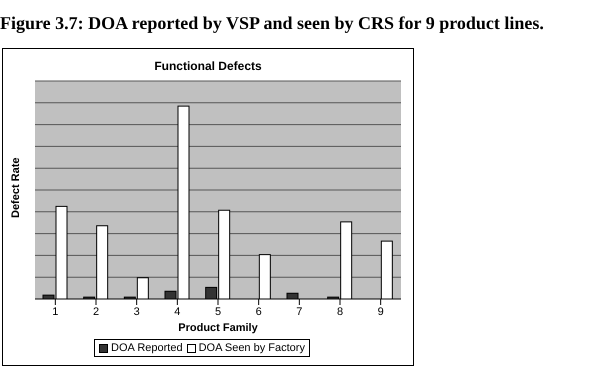 Image resolution: width=605 pixels, height=368 pixels. What do you see at coordinates (218, 312) in the screenshot?
I see `x-tick-label: 5` at bounding box center [218, 312].